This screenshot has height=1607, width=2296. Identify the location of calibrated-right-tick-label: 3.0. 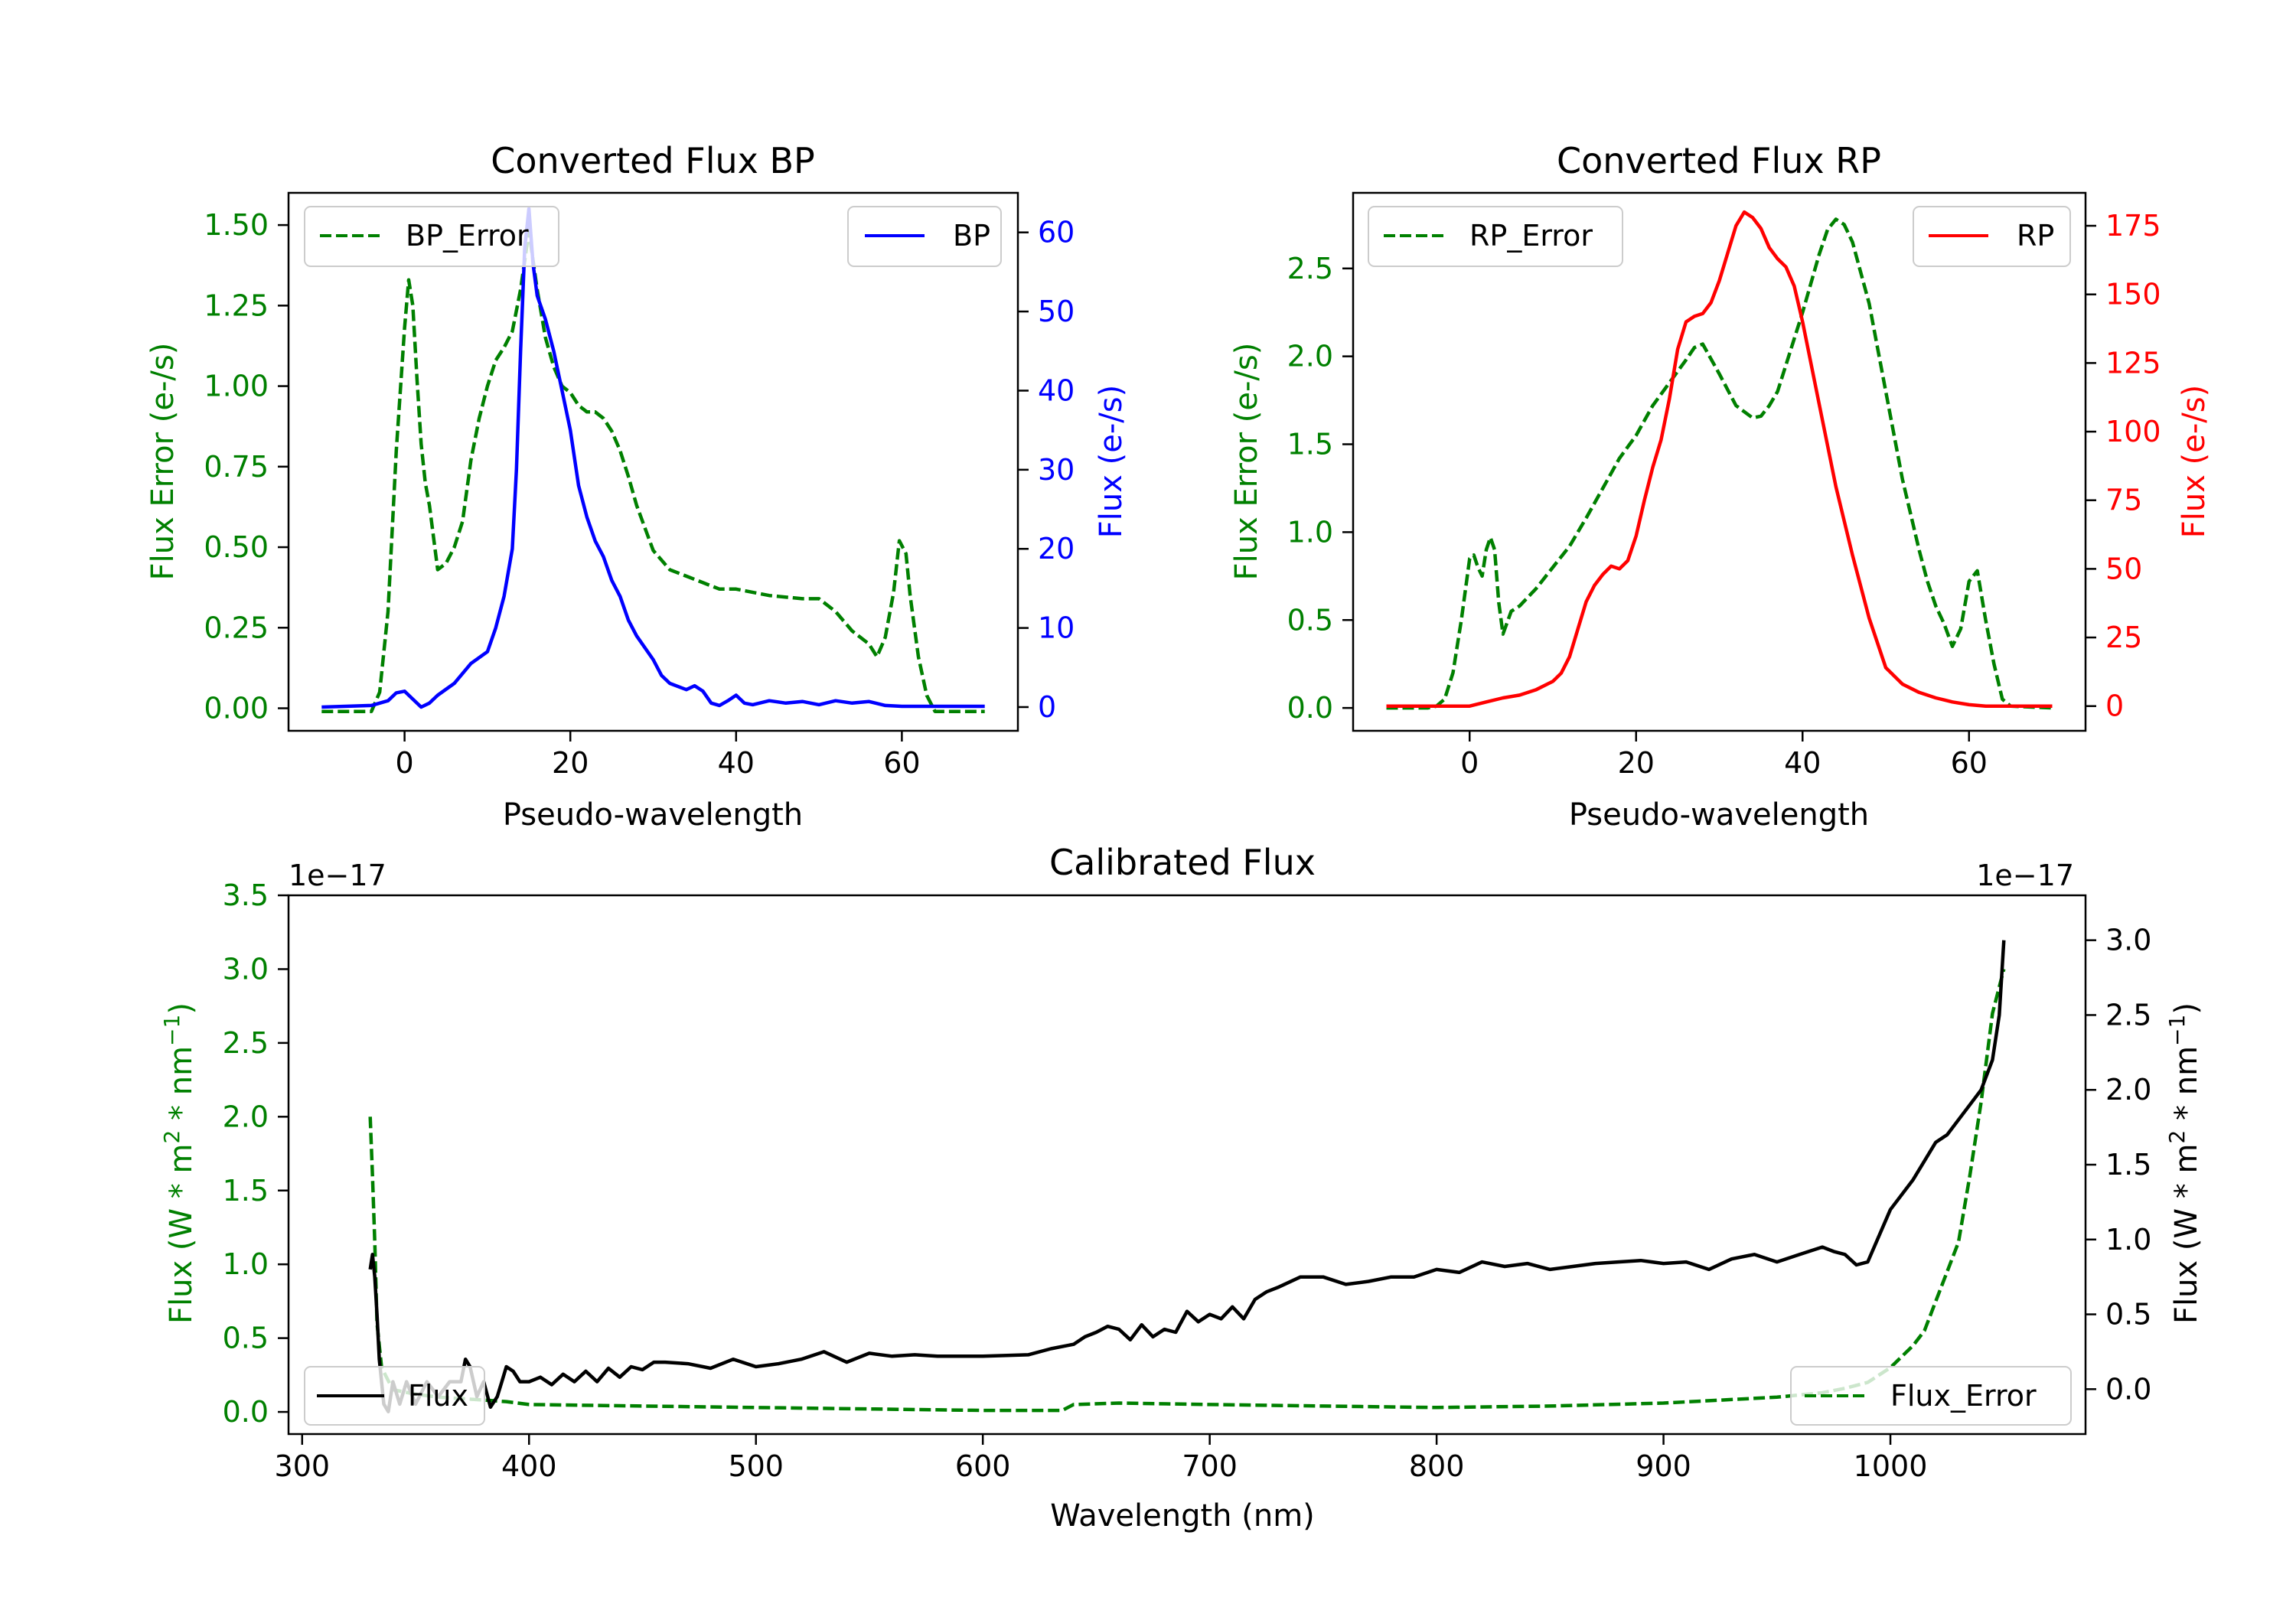
(2128, 940).